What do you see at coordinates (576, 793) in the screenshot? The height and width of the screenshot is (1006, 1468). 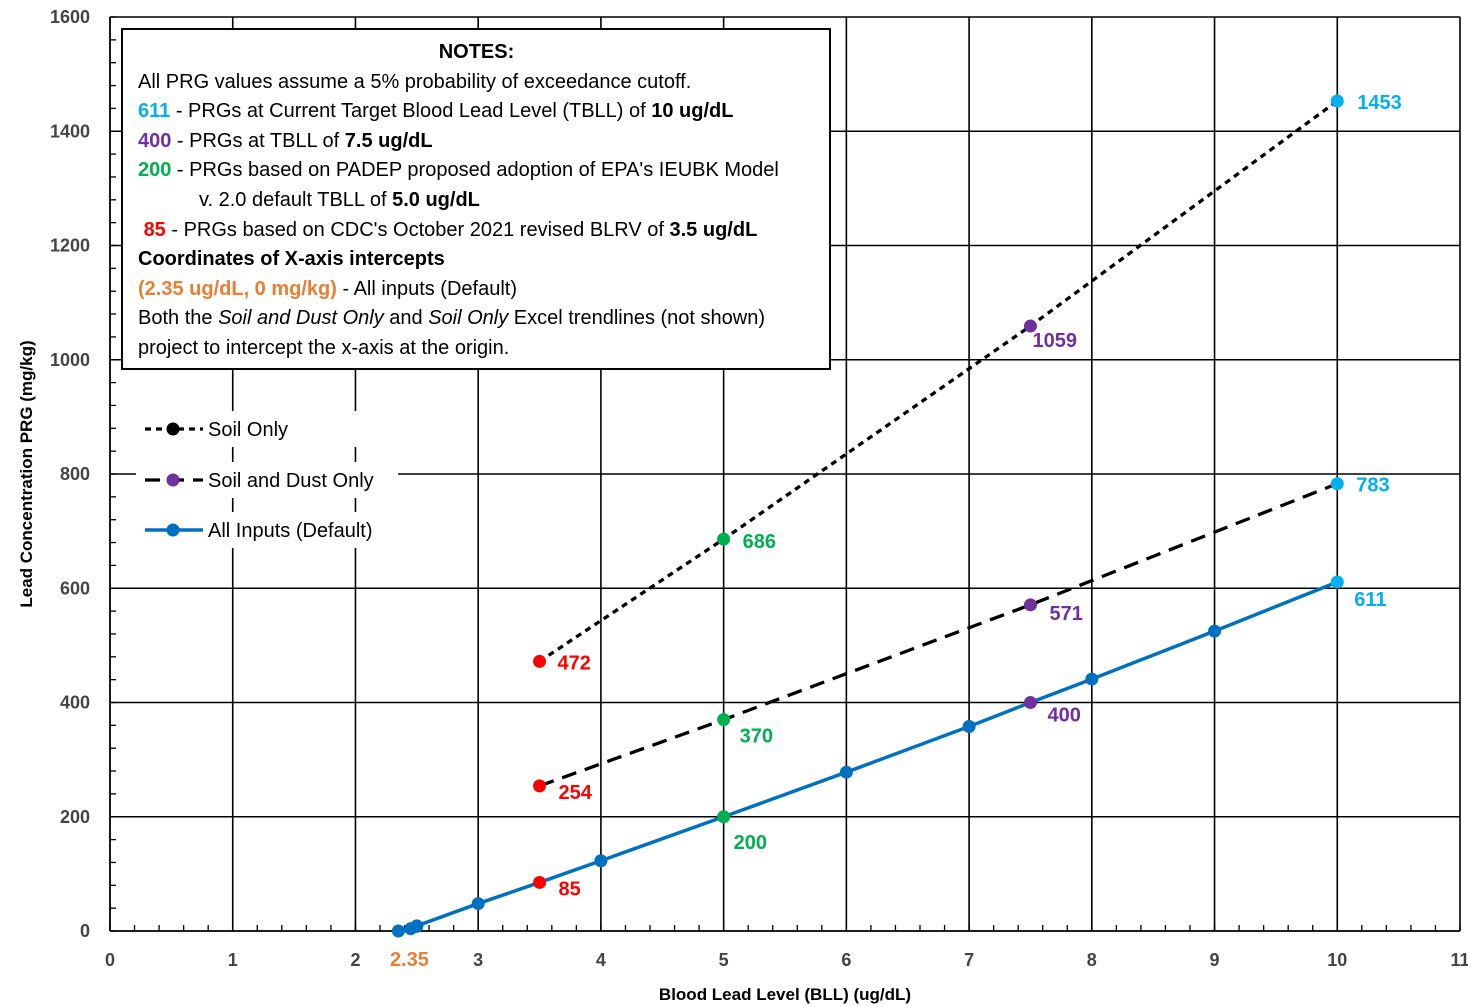 I see `data-label: 254` at bounding box center [576, 793].